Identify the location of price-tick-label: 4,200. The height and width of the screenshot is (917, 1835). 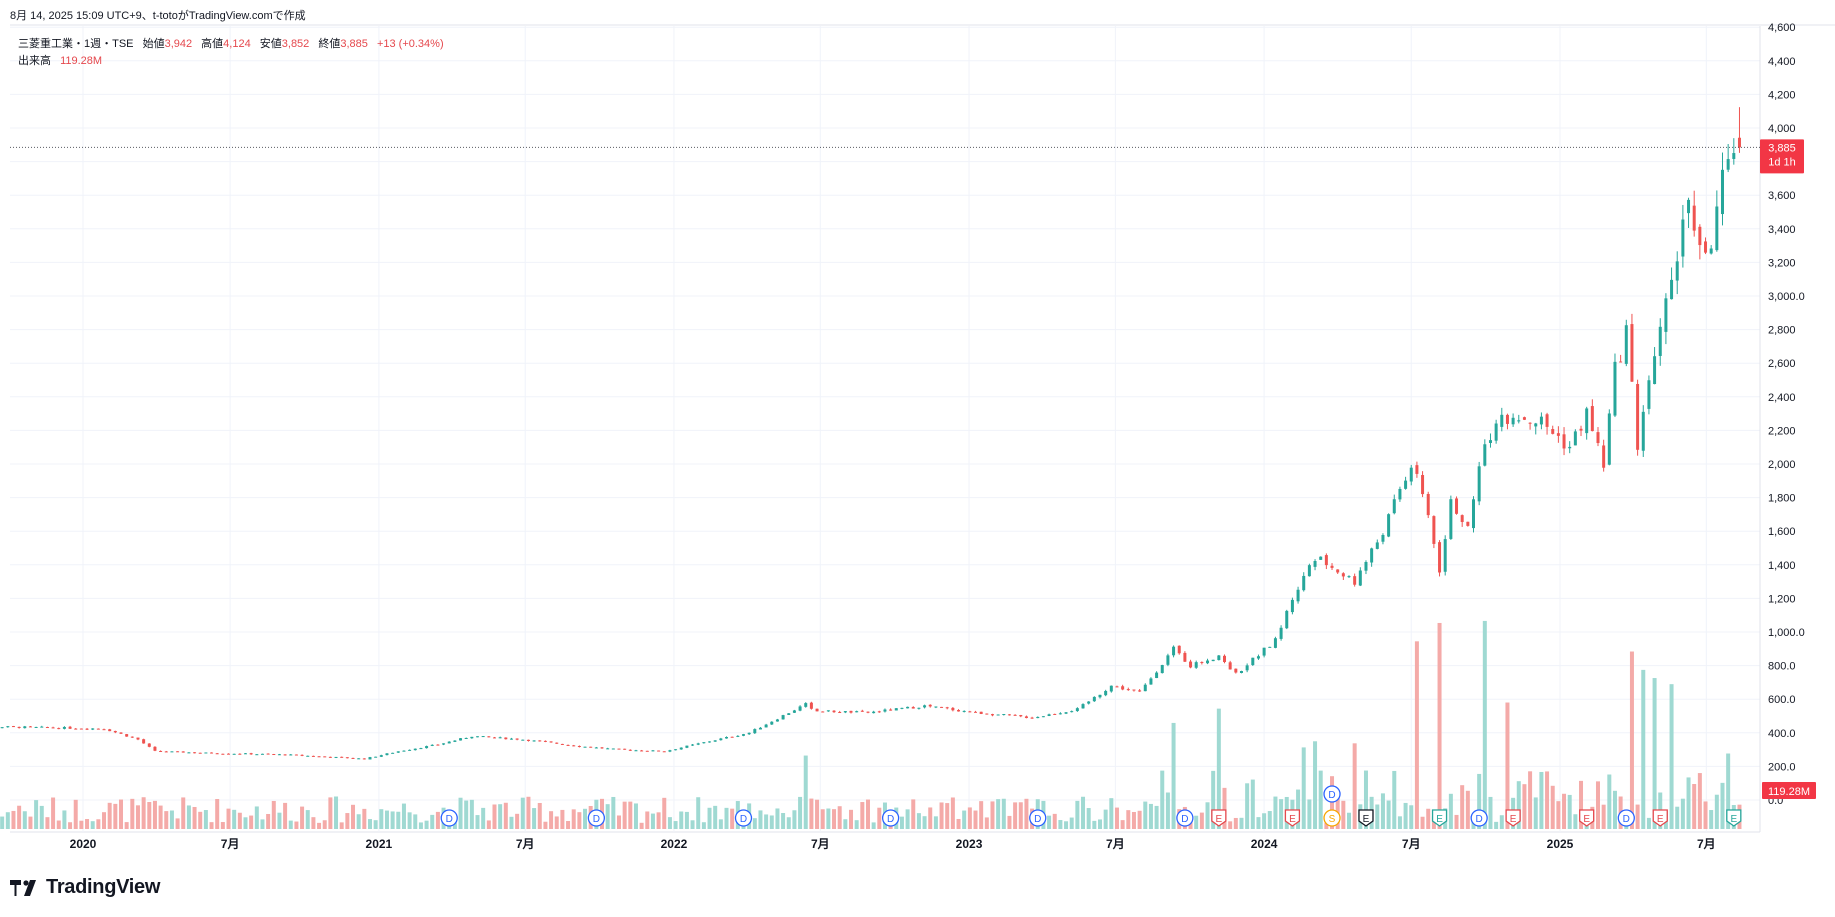
(1782, 95).